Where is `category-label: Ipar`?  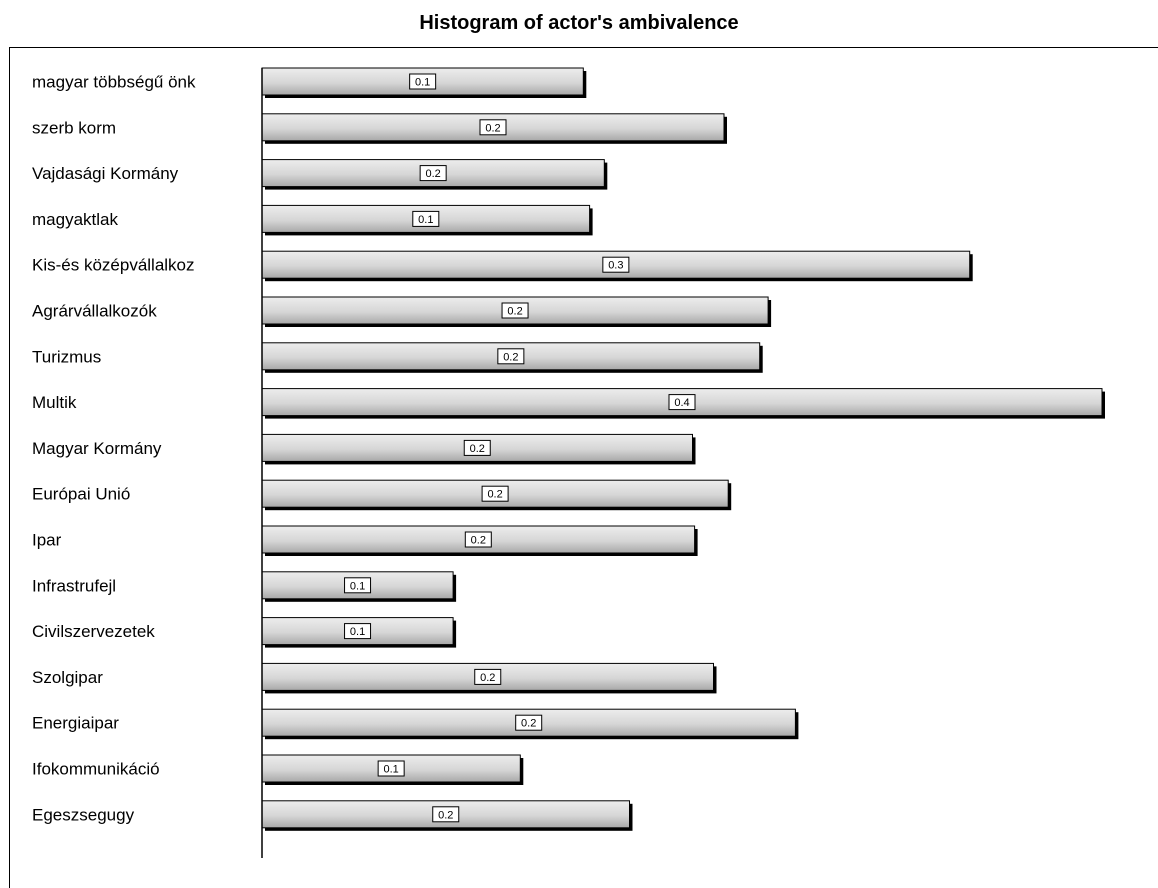
category-label: Ipar is located at coordinates (47, 540).